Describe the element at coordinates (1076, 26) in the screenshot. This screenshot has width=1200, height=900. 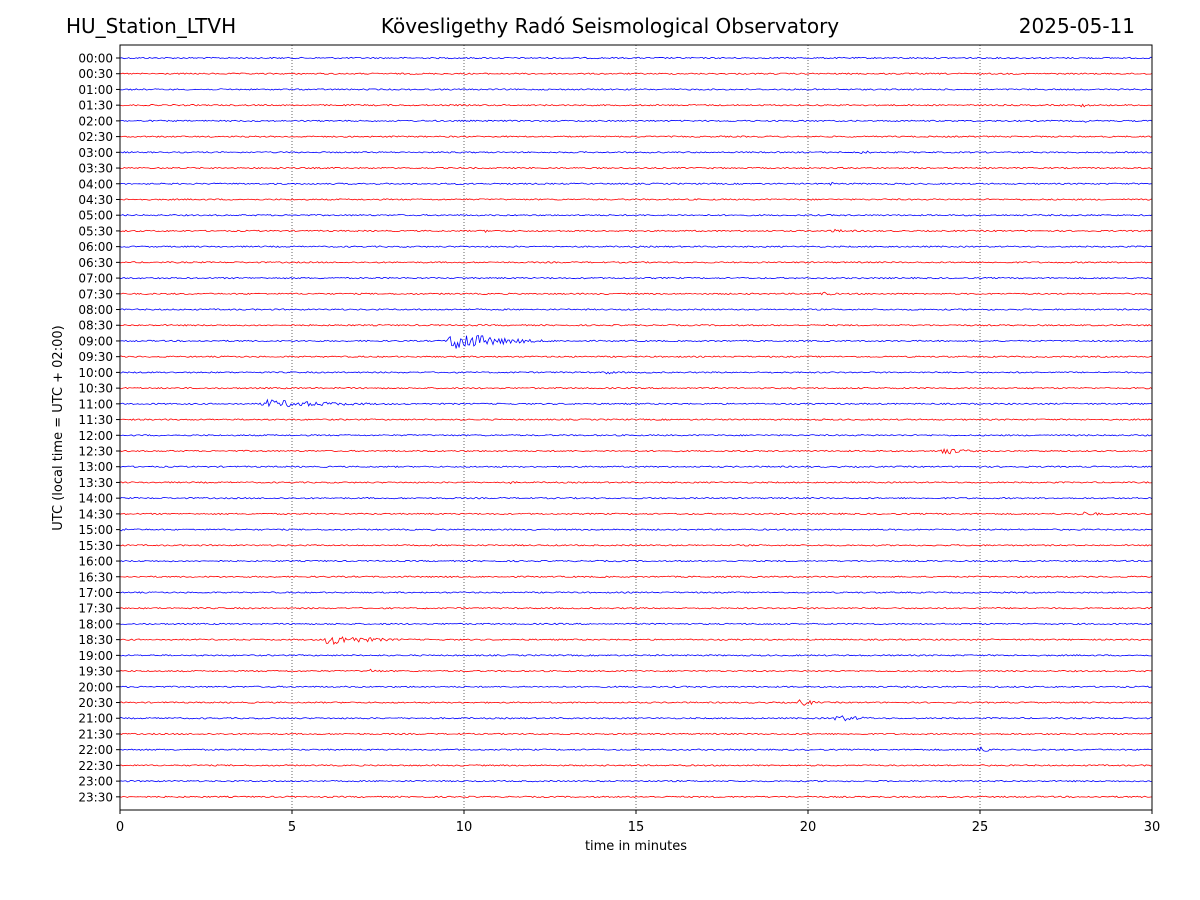
I see `record-date: 2025-05-11` at that location.